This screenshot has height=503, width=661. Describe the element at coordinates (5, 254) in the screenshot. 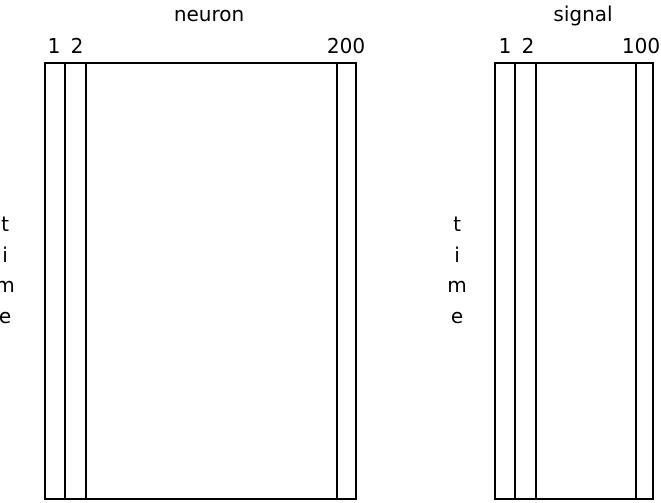

I see `neuron-time-letter-i: i` at that location.